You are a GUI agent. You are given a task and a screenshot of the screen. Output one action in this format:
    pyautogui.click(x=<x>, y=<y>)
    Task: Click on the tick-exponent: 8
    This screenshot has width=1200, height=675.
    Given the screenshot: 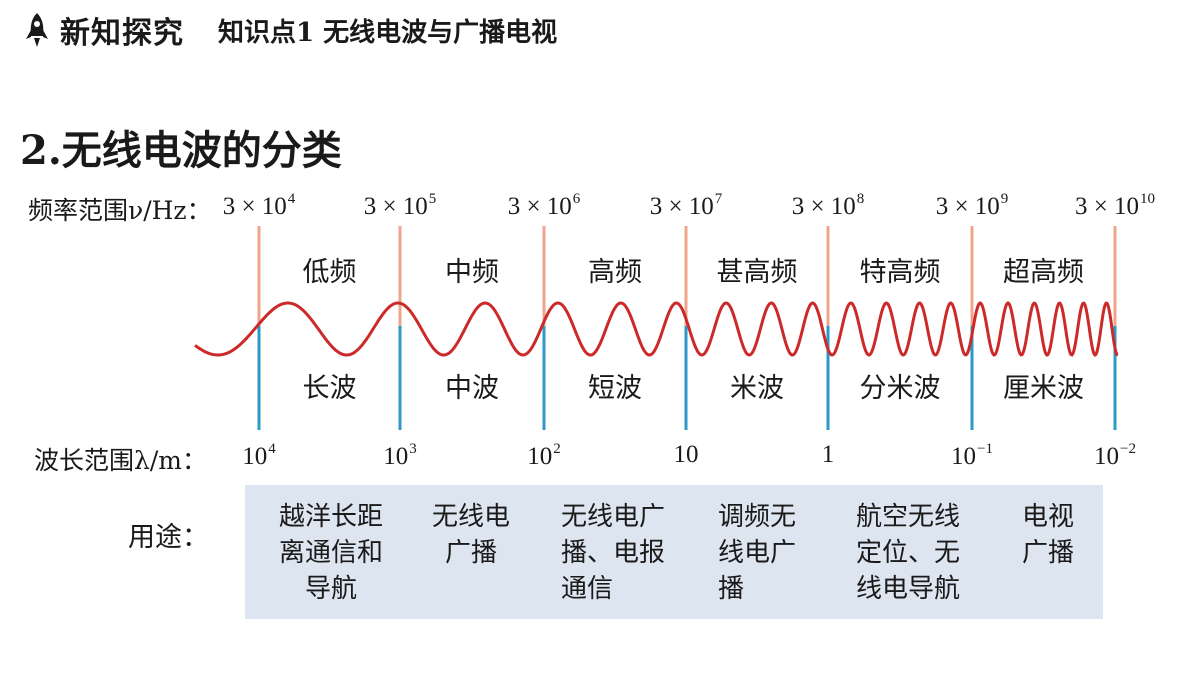 What is the action you would take?
    pyautogui.click(x=860, y=199)
    